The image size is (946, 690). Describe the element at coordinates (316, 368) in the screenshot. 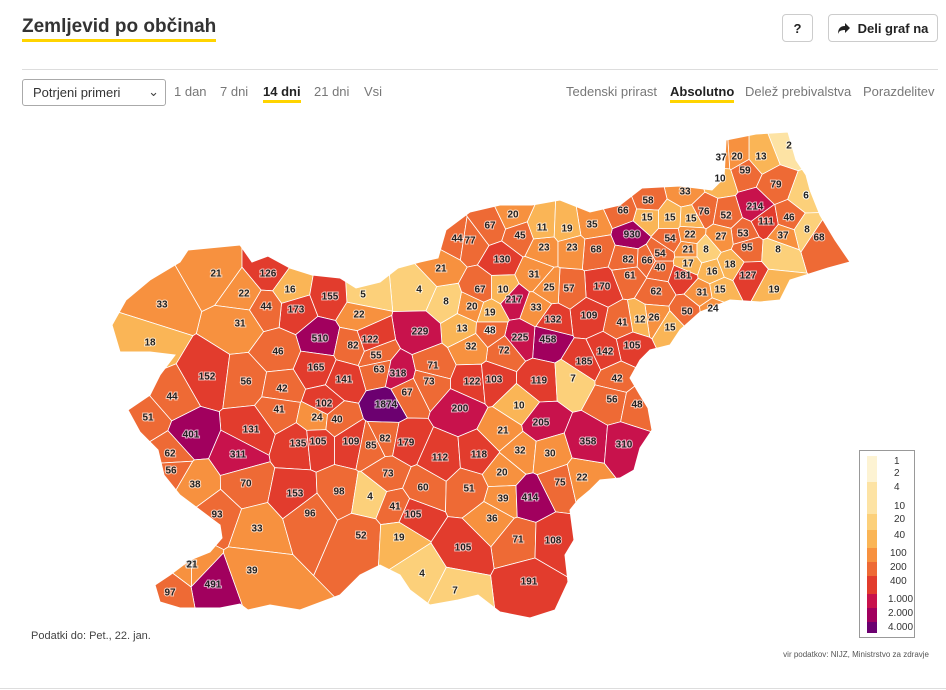

I see `municipality-value-label: 165` at that location.